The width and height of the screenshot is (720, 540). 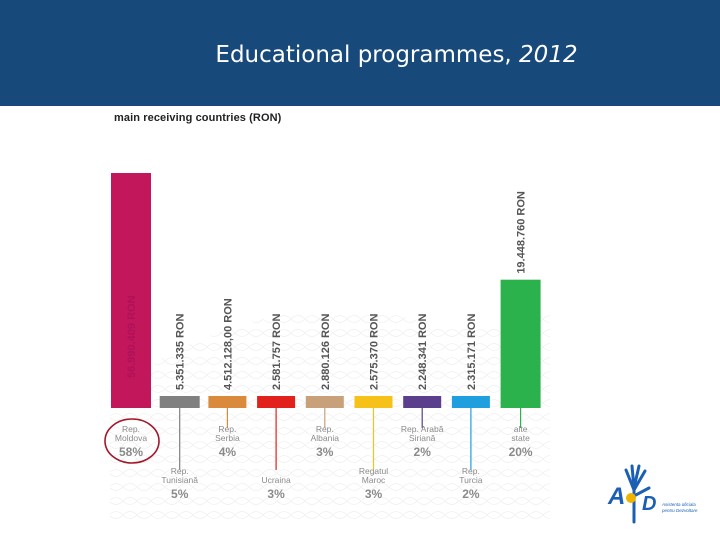 What do you see at coordinates (422, 429) in the screenshot?
I see `category-label-6-line1: Rep. Arabă` at bounding box center [422, 429].